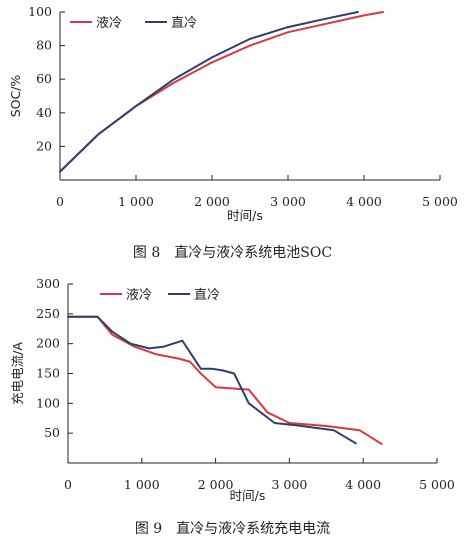  What do you see at coordinates (440, 201) in the screenshot?
I see `soc-x-tick-label: 5 000` at bounding box center [440, 201].